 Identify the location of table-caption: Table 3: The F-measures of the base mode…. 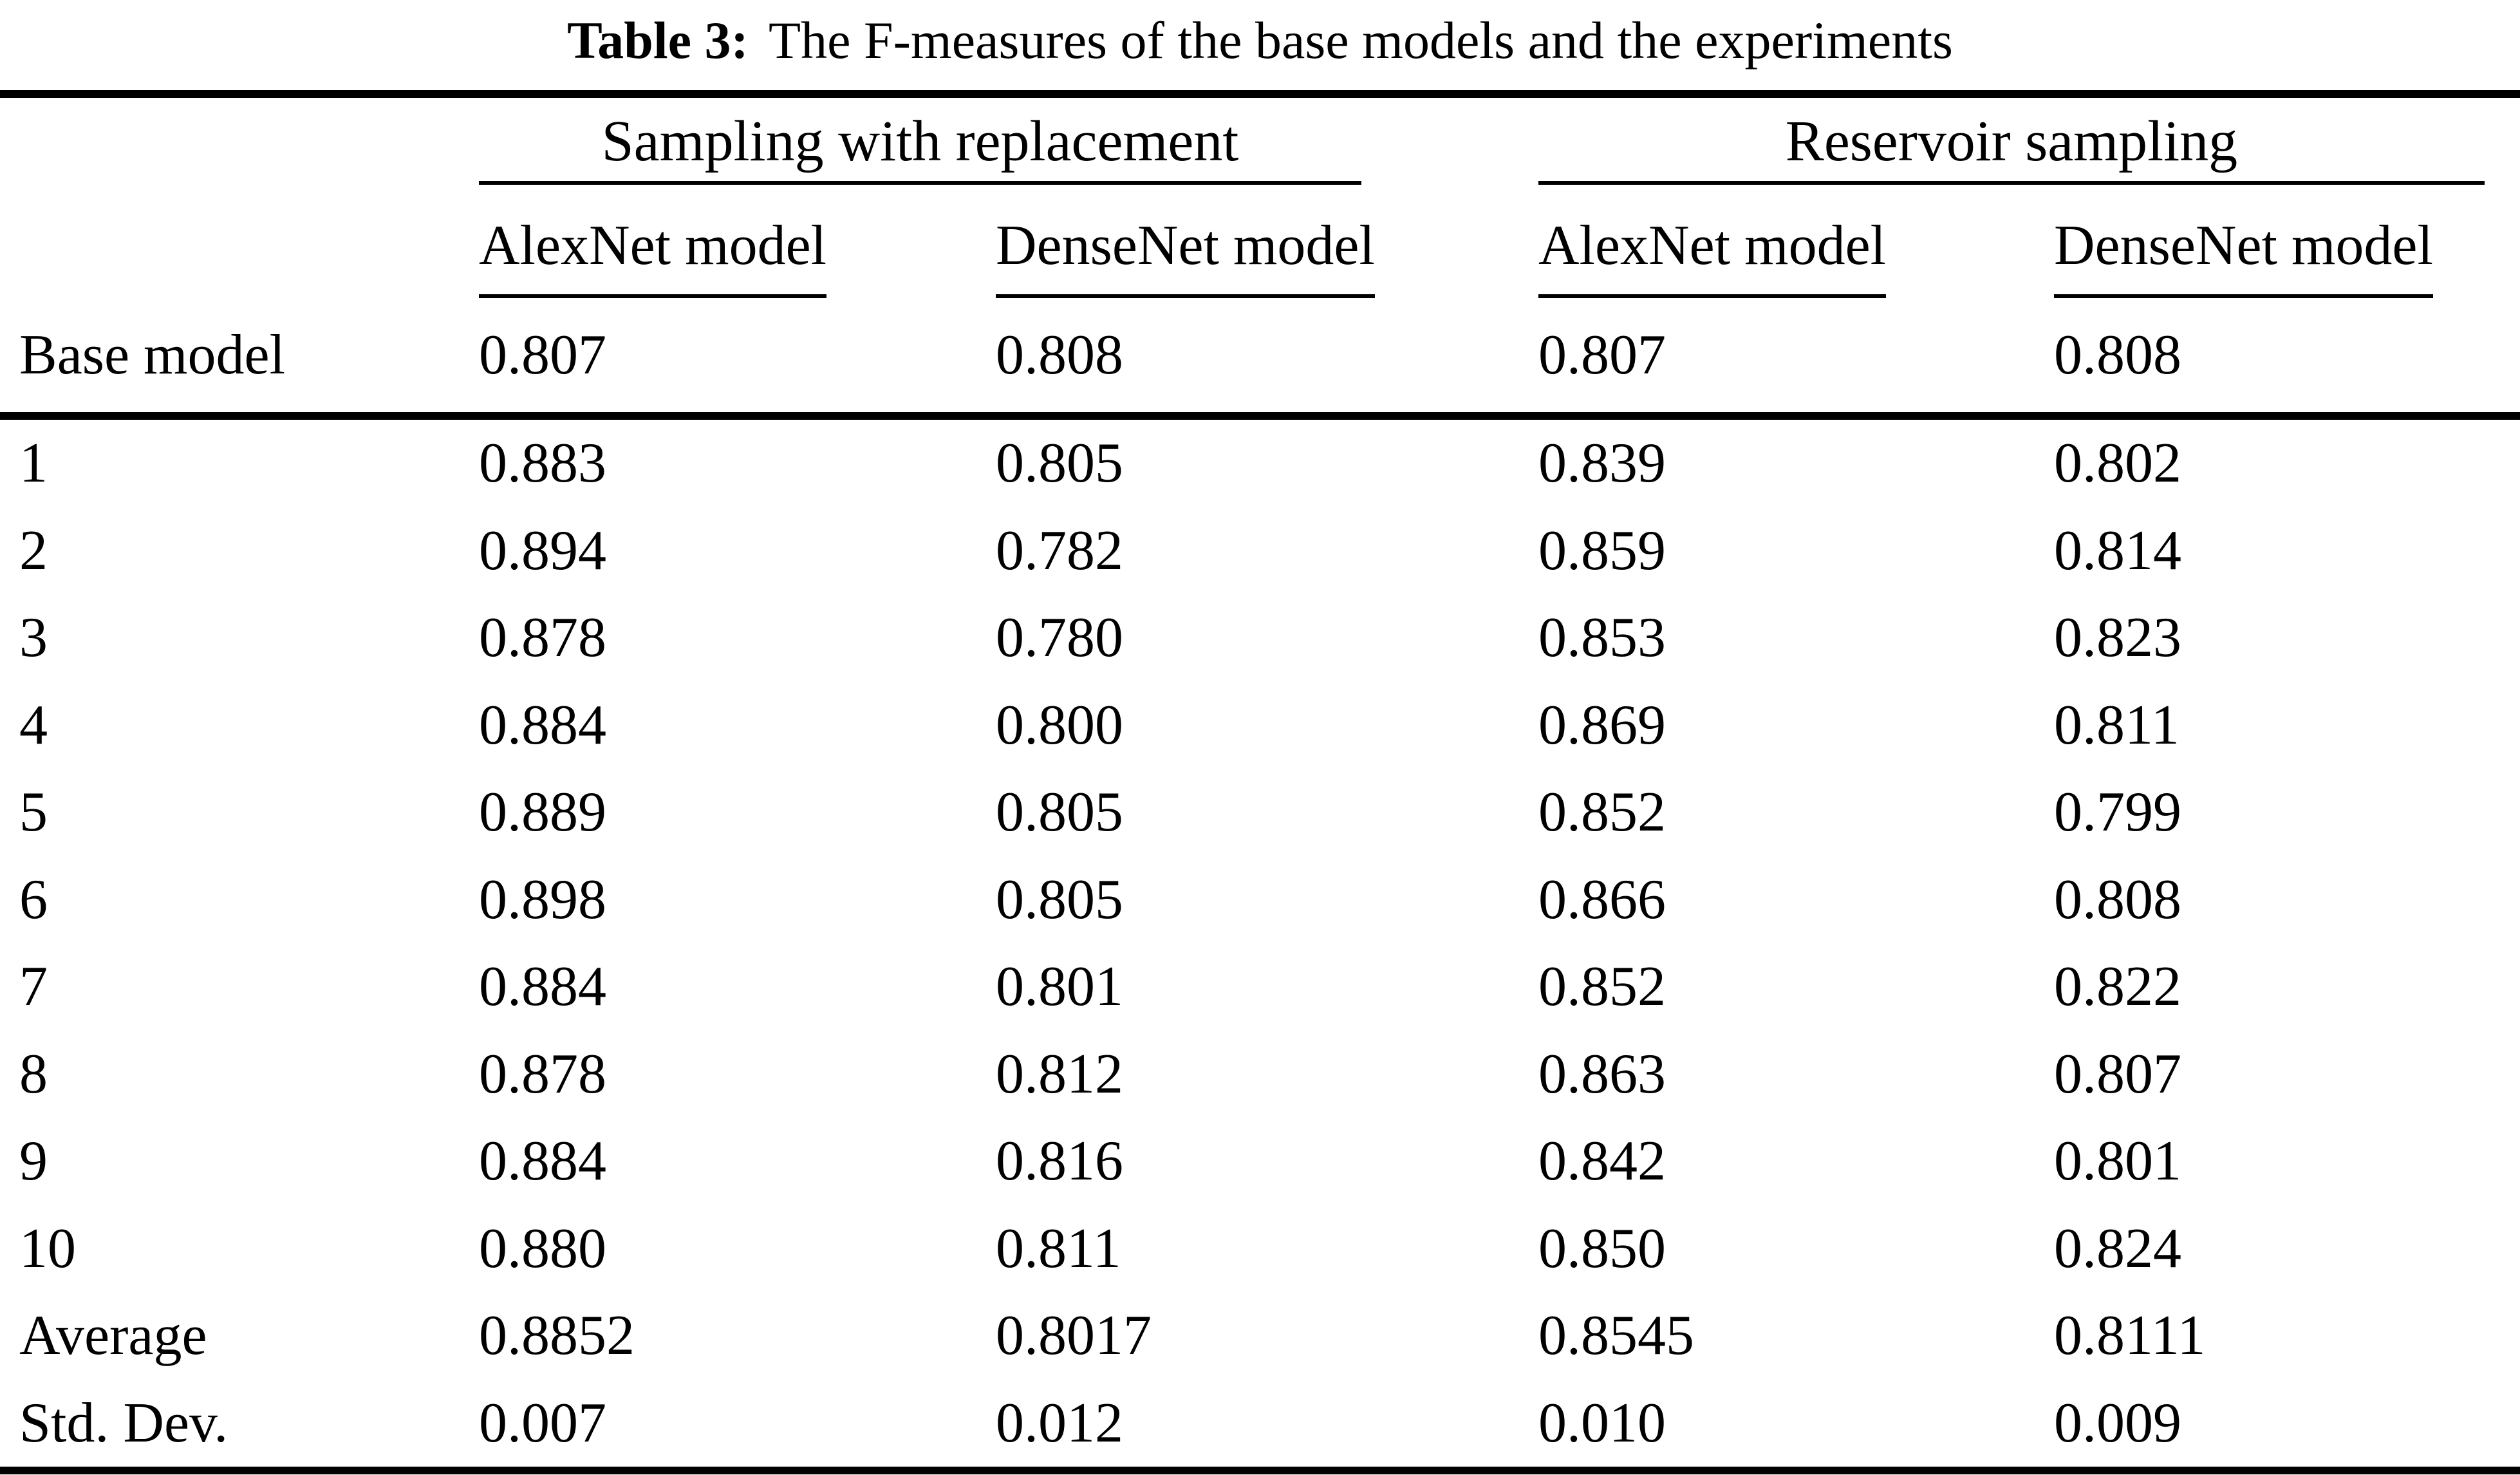
(1260, 45).